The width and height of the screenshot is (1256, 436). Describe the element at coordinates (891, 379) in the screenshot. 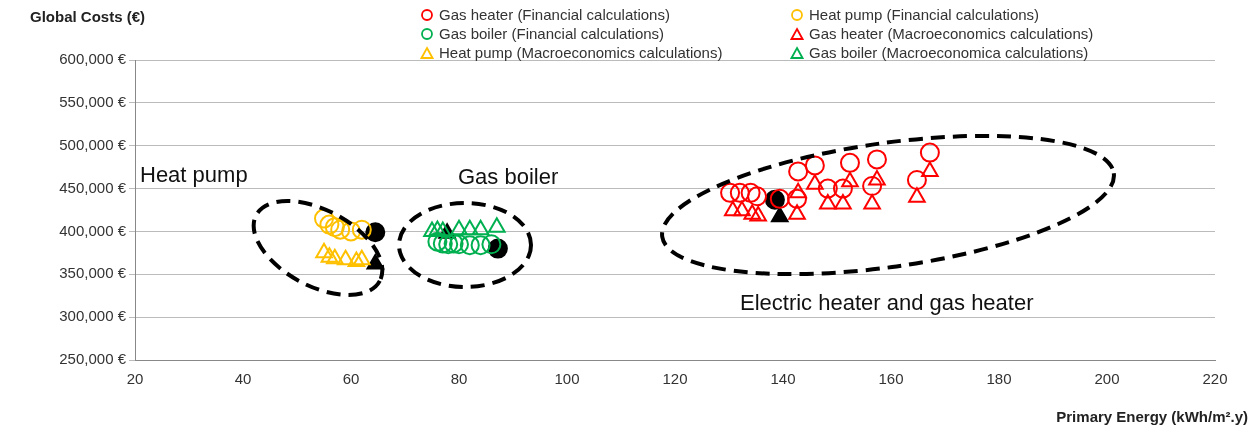

I see `x-tick-label: 160` at that location.